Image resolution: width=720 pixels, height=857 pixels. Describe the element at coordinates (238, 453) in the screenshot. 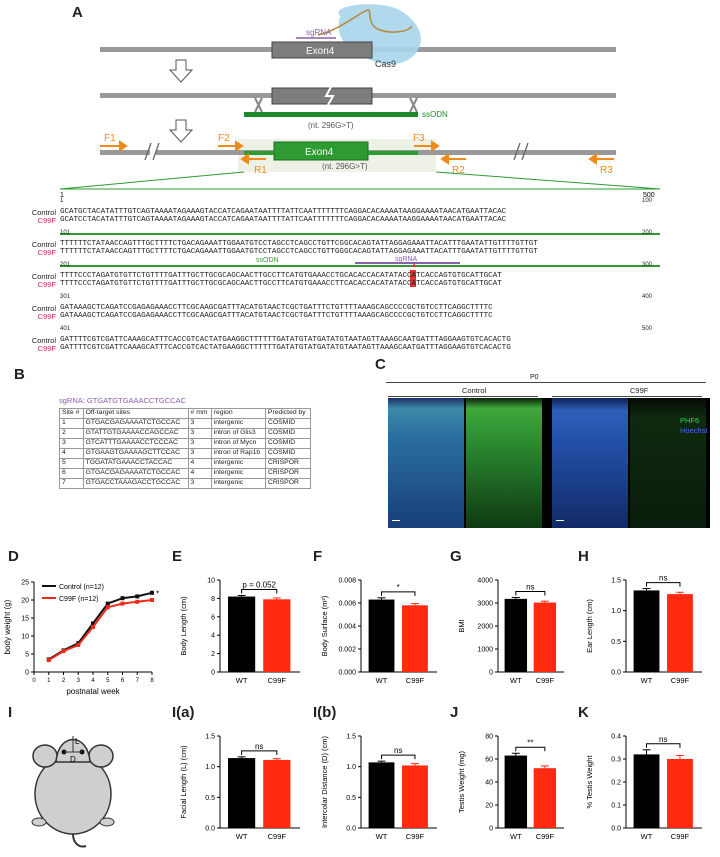

I see `table-cell: intron of Rap1b` at that location.